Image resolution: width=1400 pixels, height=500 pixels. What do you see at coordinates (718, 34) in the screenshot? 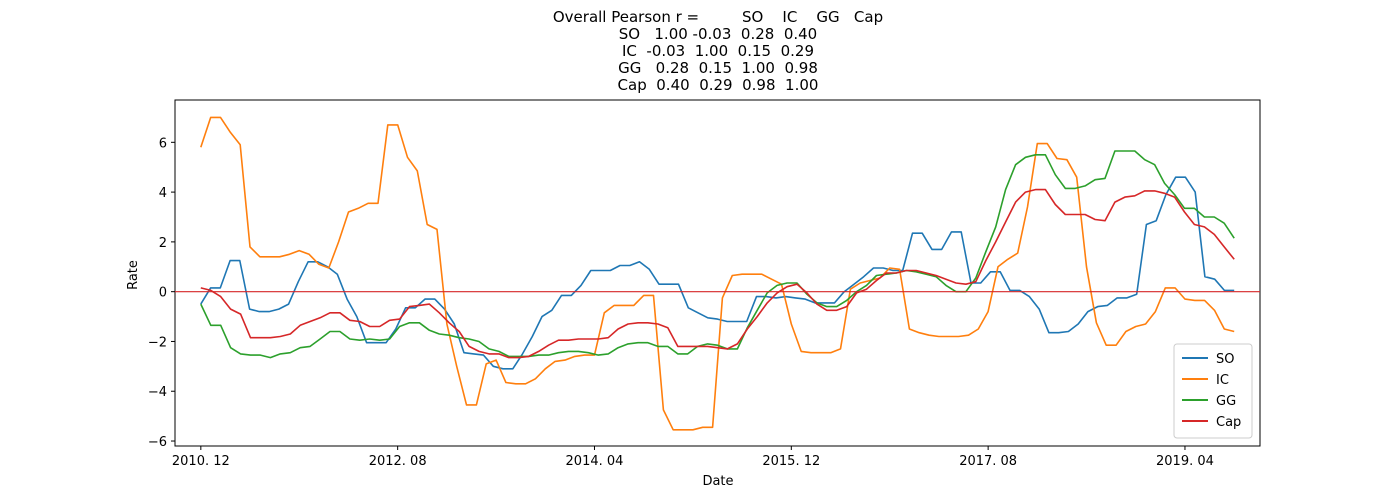
I see `title-line-2: SO 1.00 -0.03 0.28 0.40` at bounding box center [718, 34].